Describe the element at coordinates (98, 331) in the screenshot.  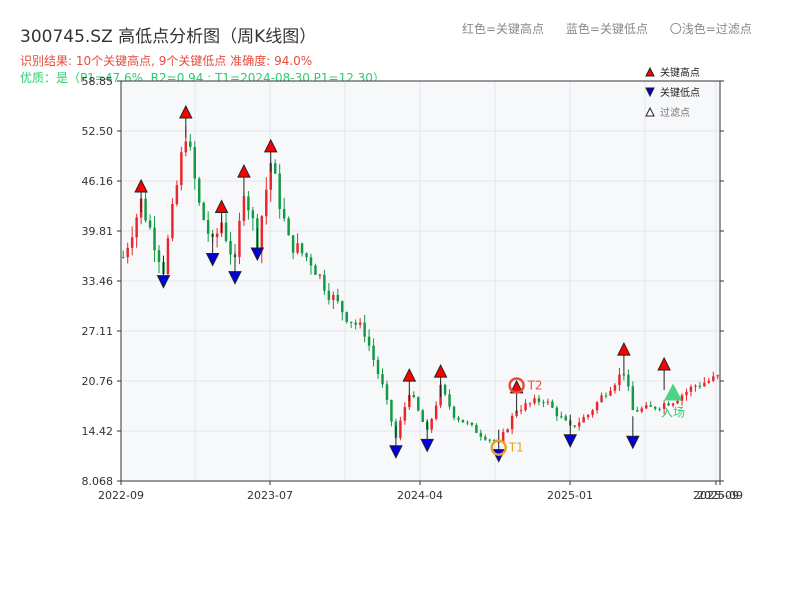
I see `y-tick-label: 27.11` at that location.